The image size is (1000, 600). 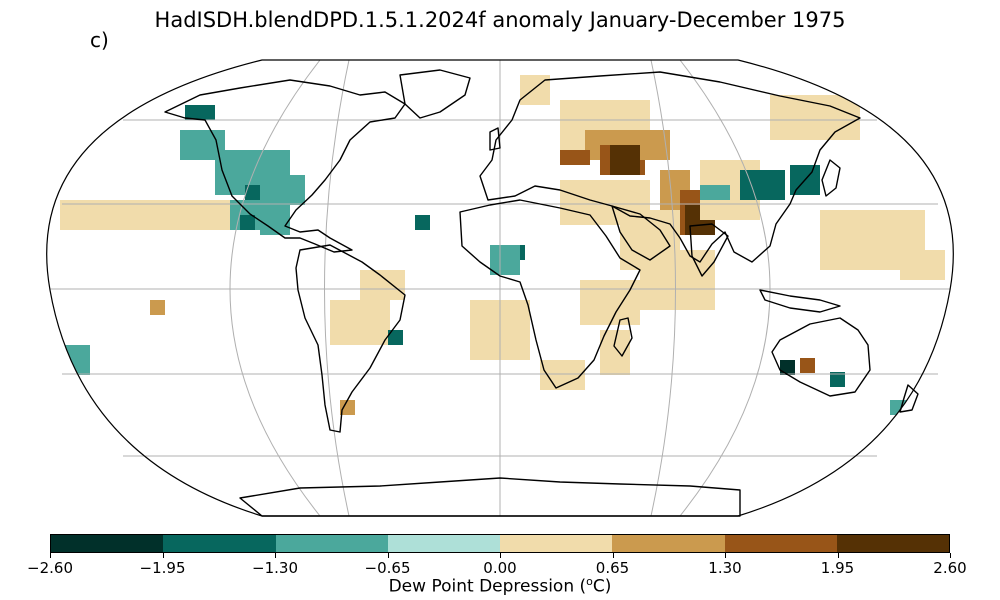 I want to click on colorbar-tick-label: 0.00, so click(x=500, y=568).